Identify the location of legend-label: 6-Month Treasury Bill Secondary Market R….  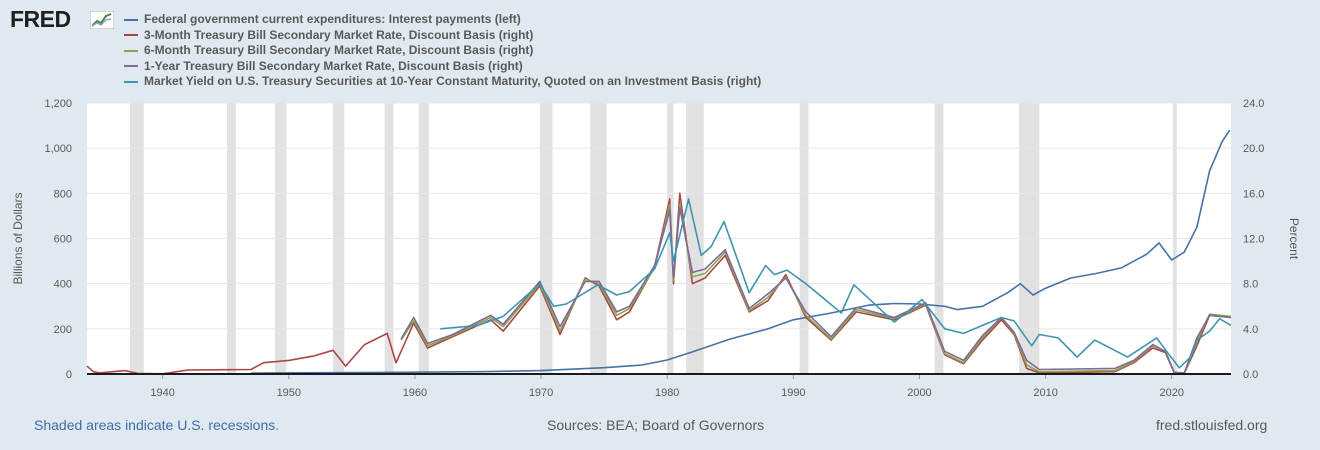
(339, 50).